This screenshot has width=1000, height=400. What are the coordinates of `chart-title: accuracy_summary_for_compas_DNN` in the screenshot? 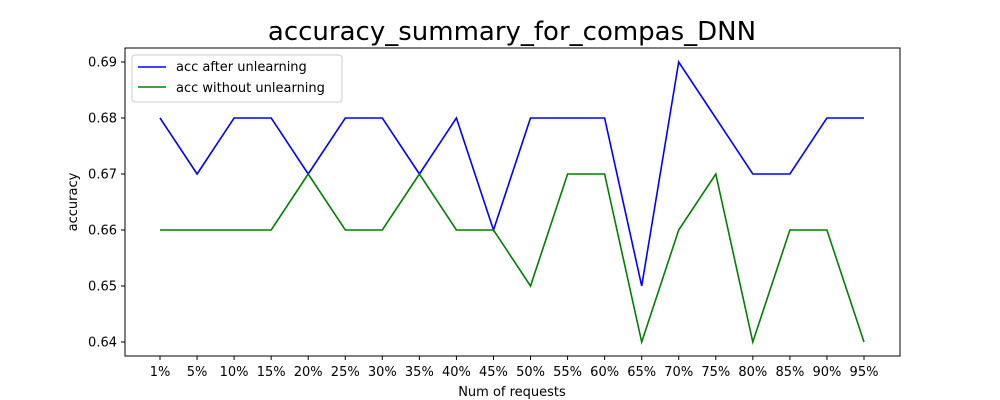 It's located at (512, 32).